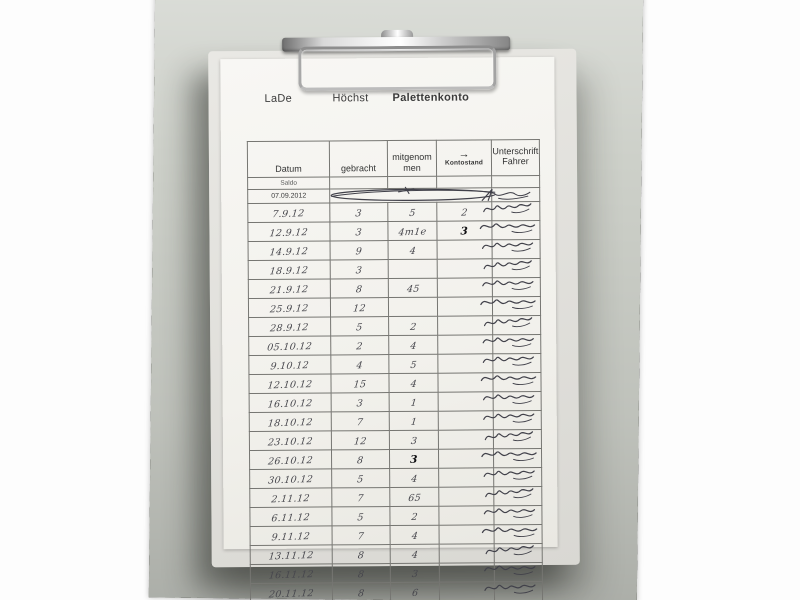 The width and height of the screenshot is (800, 600). Describe the element at coordinates (290, 480) in the screenshot. I see `handwritten-datum: 30.10.12` at that location.